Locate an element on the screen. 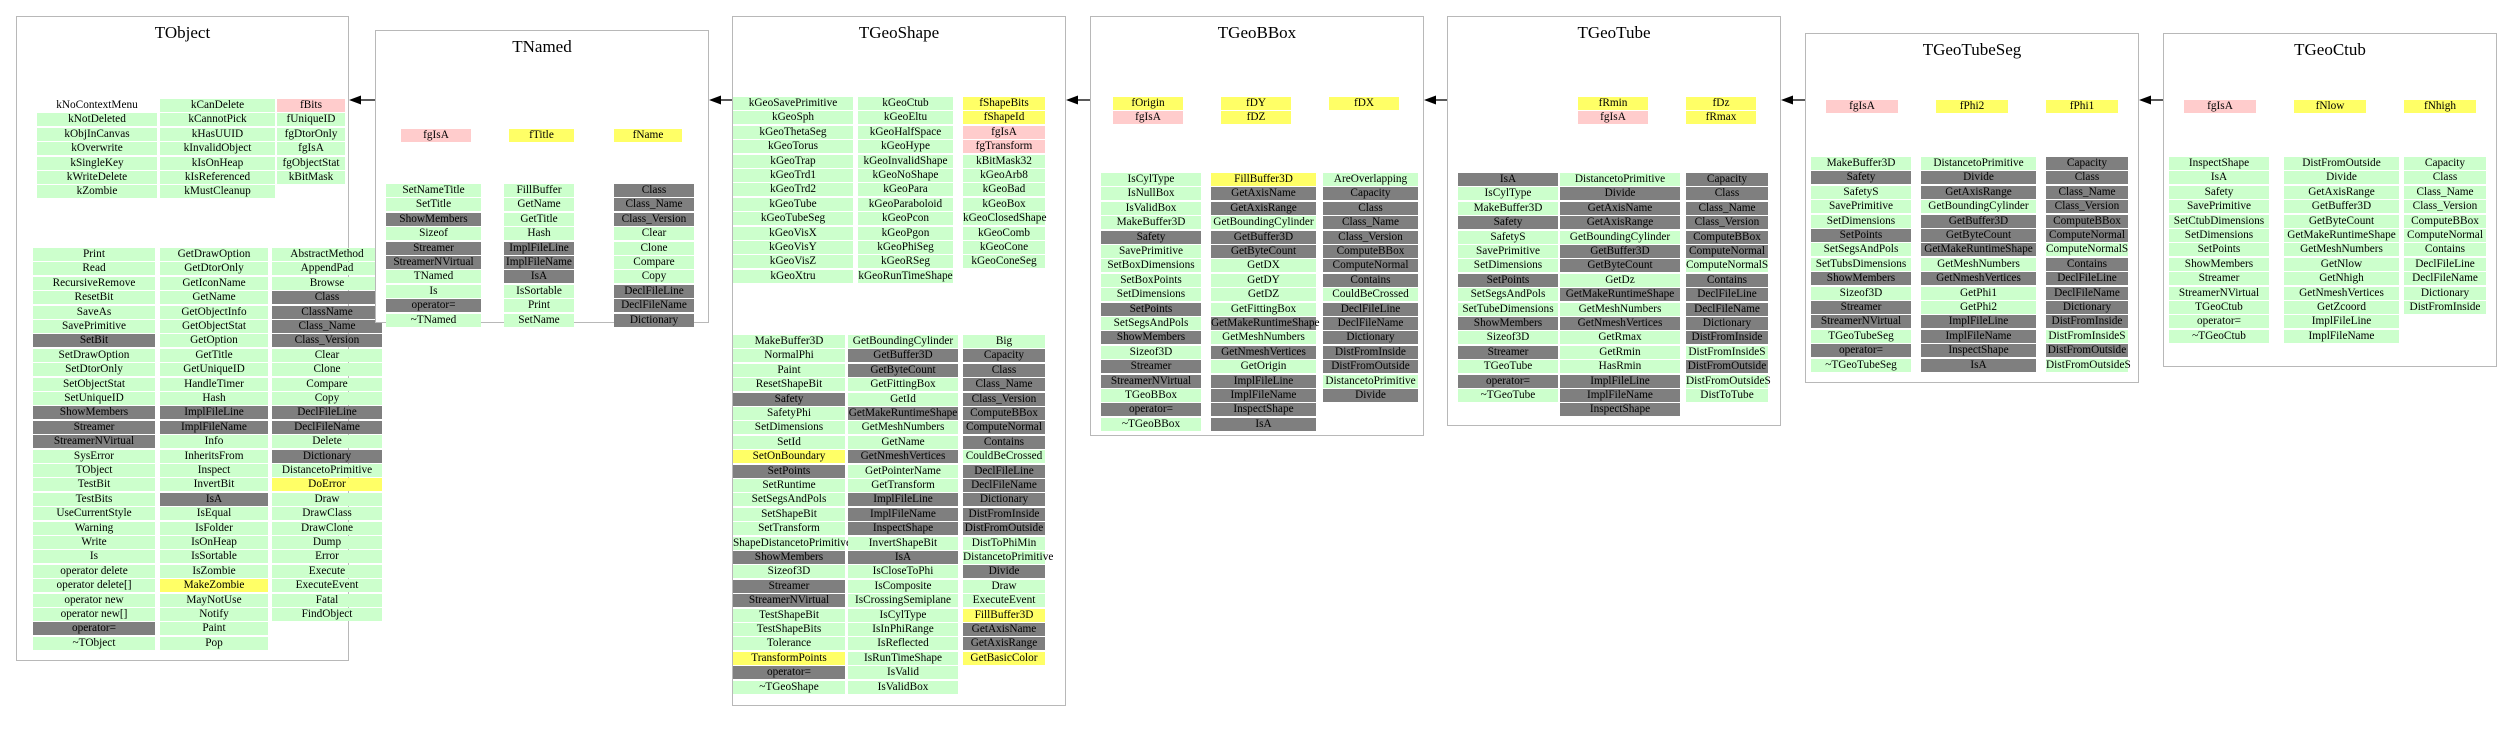 This screenshot has height=731, width=2509. data-member: fName is located at coordinates (648, 135).